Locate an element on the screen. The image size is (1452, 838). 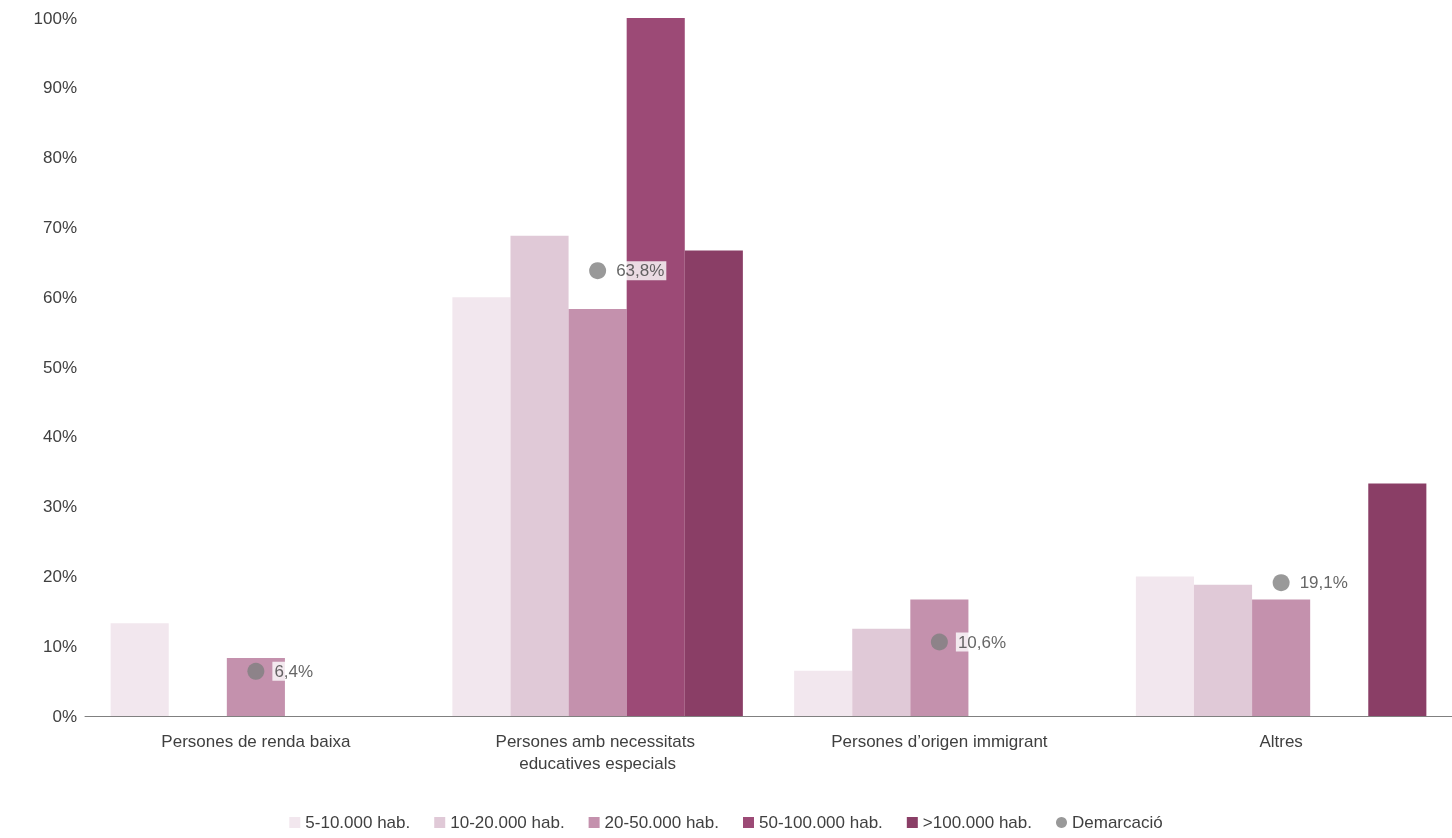
legend-label: 10-20.000 hab. is located at coordinates (507, 822).